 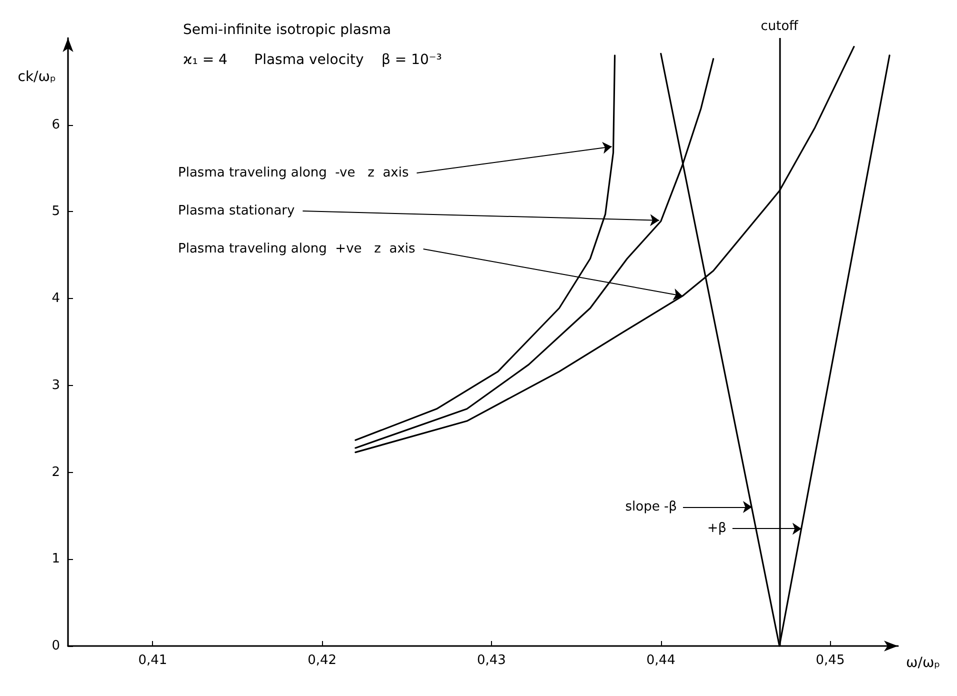 I want to click on y-tick-label: 5, so click(x=56, y=212).